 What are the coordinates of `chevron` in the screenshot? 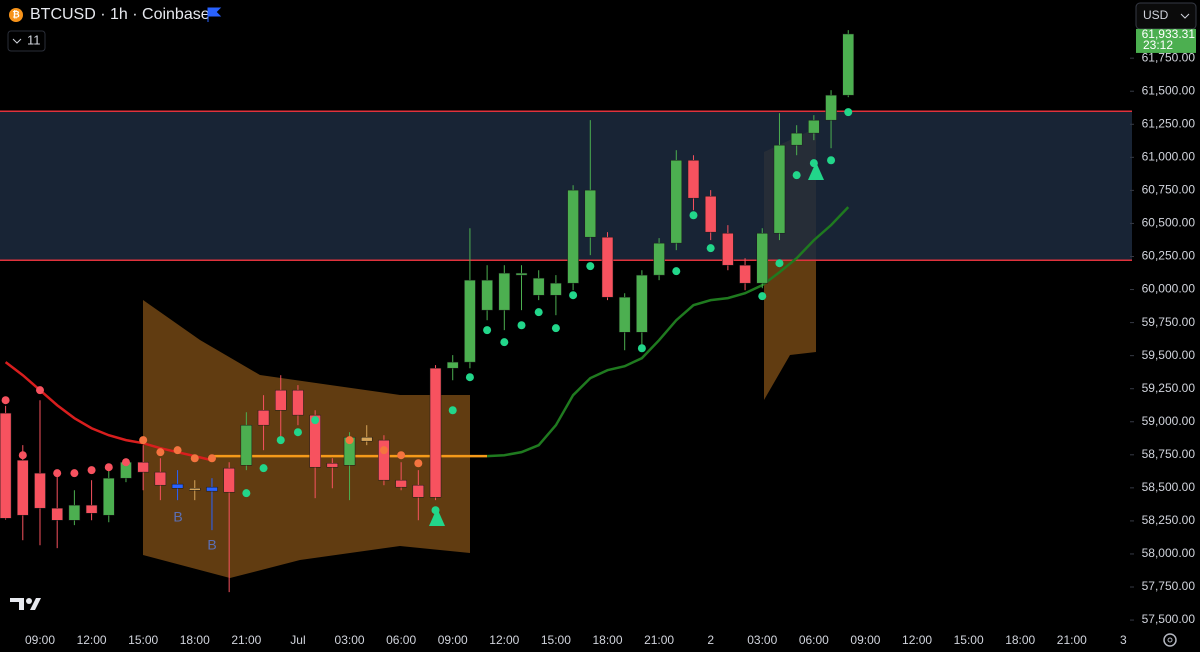 It's located at (17, 41).